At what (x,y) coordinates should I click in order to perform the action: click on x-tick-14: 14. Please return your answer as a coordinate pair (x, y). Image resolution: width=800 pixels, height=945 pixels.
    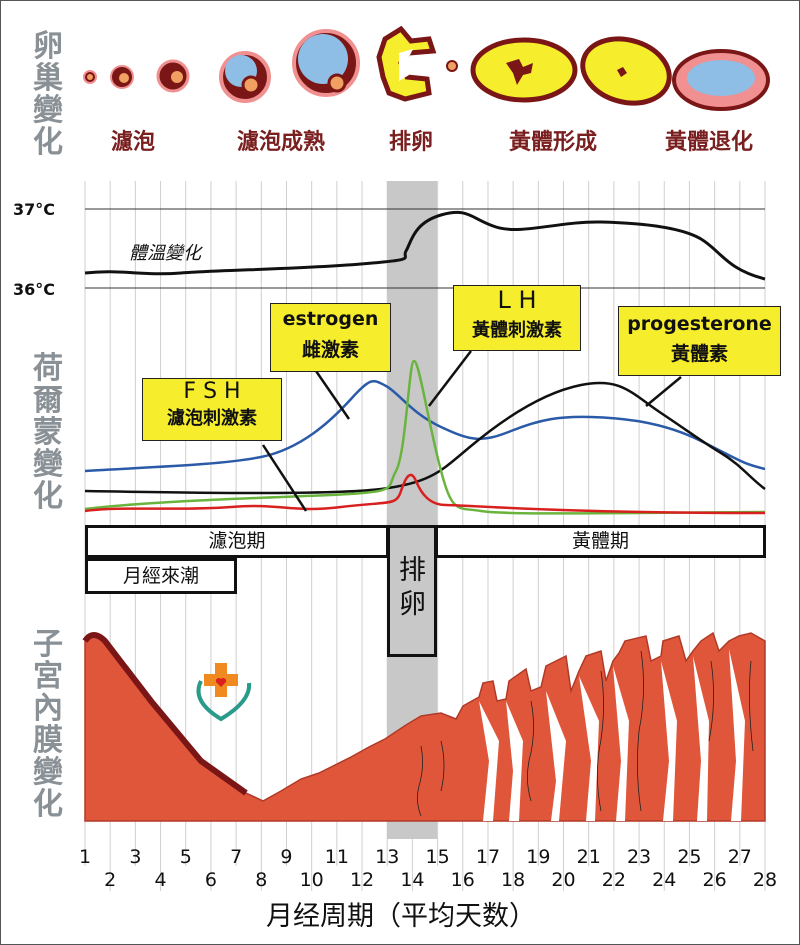
    Looking at the image, I should click on (412, 880).